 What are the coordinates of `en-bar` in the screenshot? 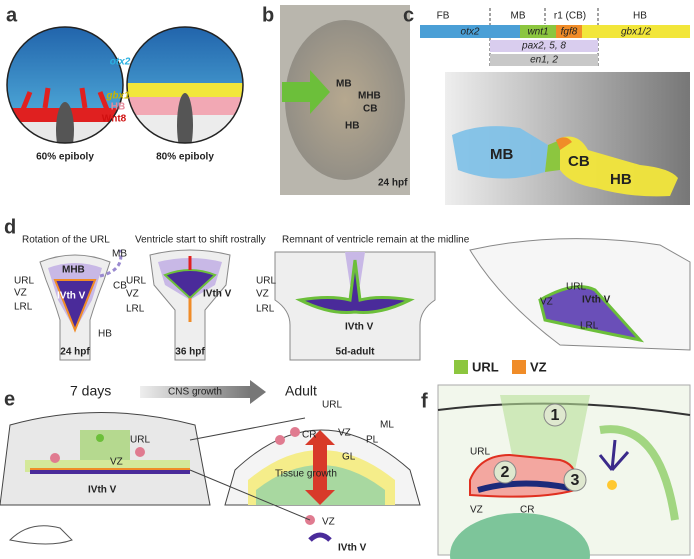 It's located at (544, 60).